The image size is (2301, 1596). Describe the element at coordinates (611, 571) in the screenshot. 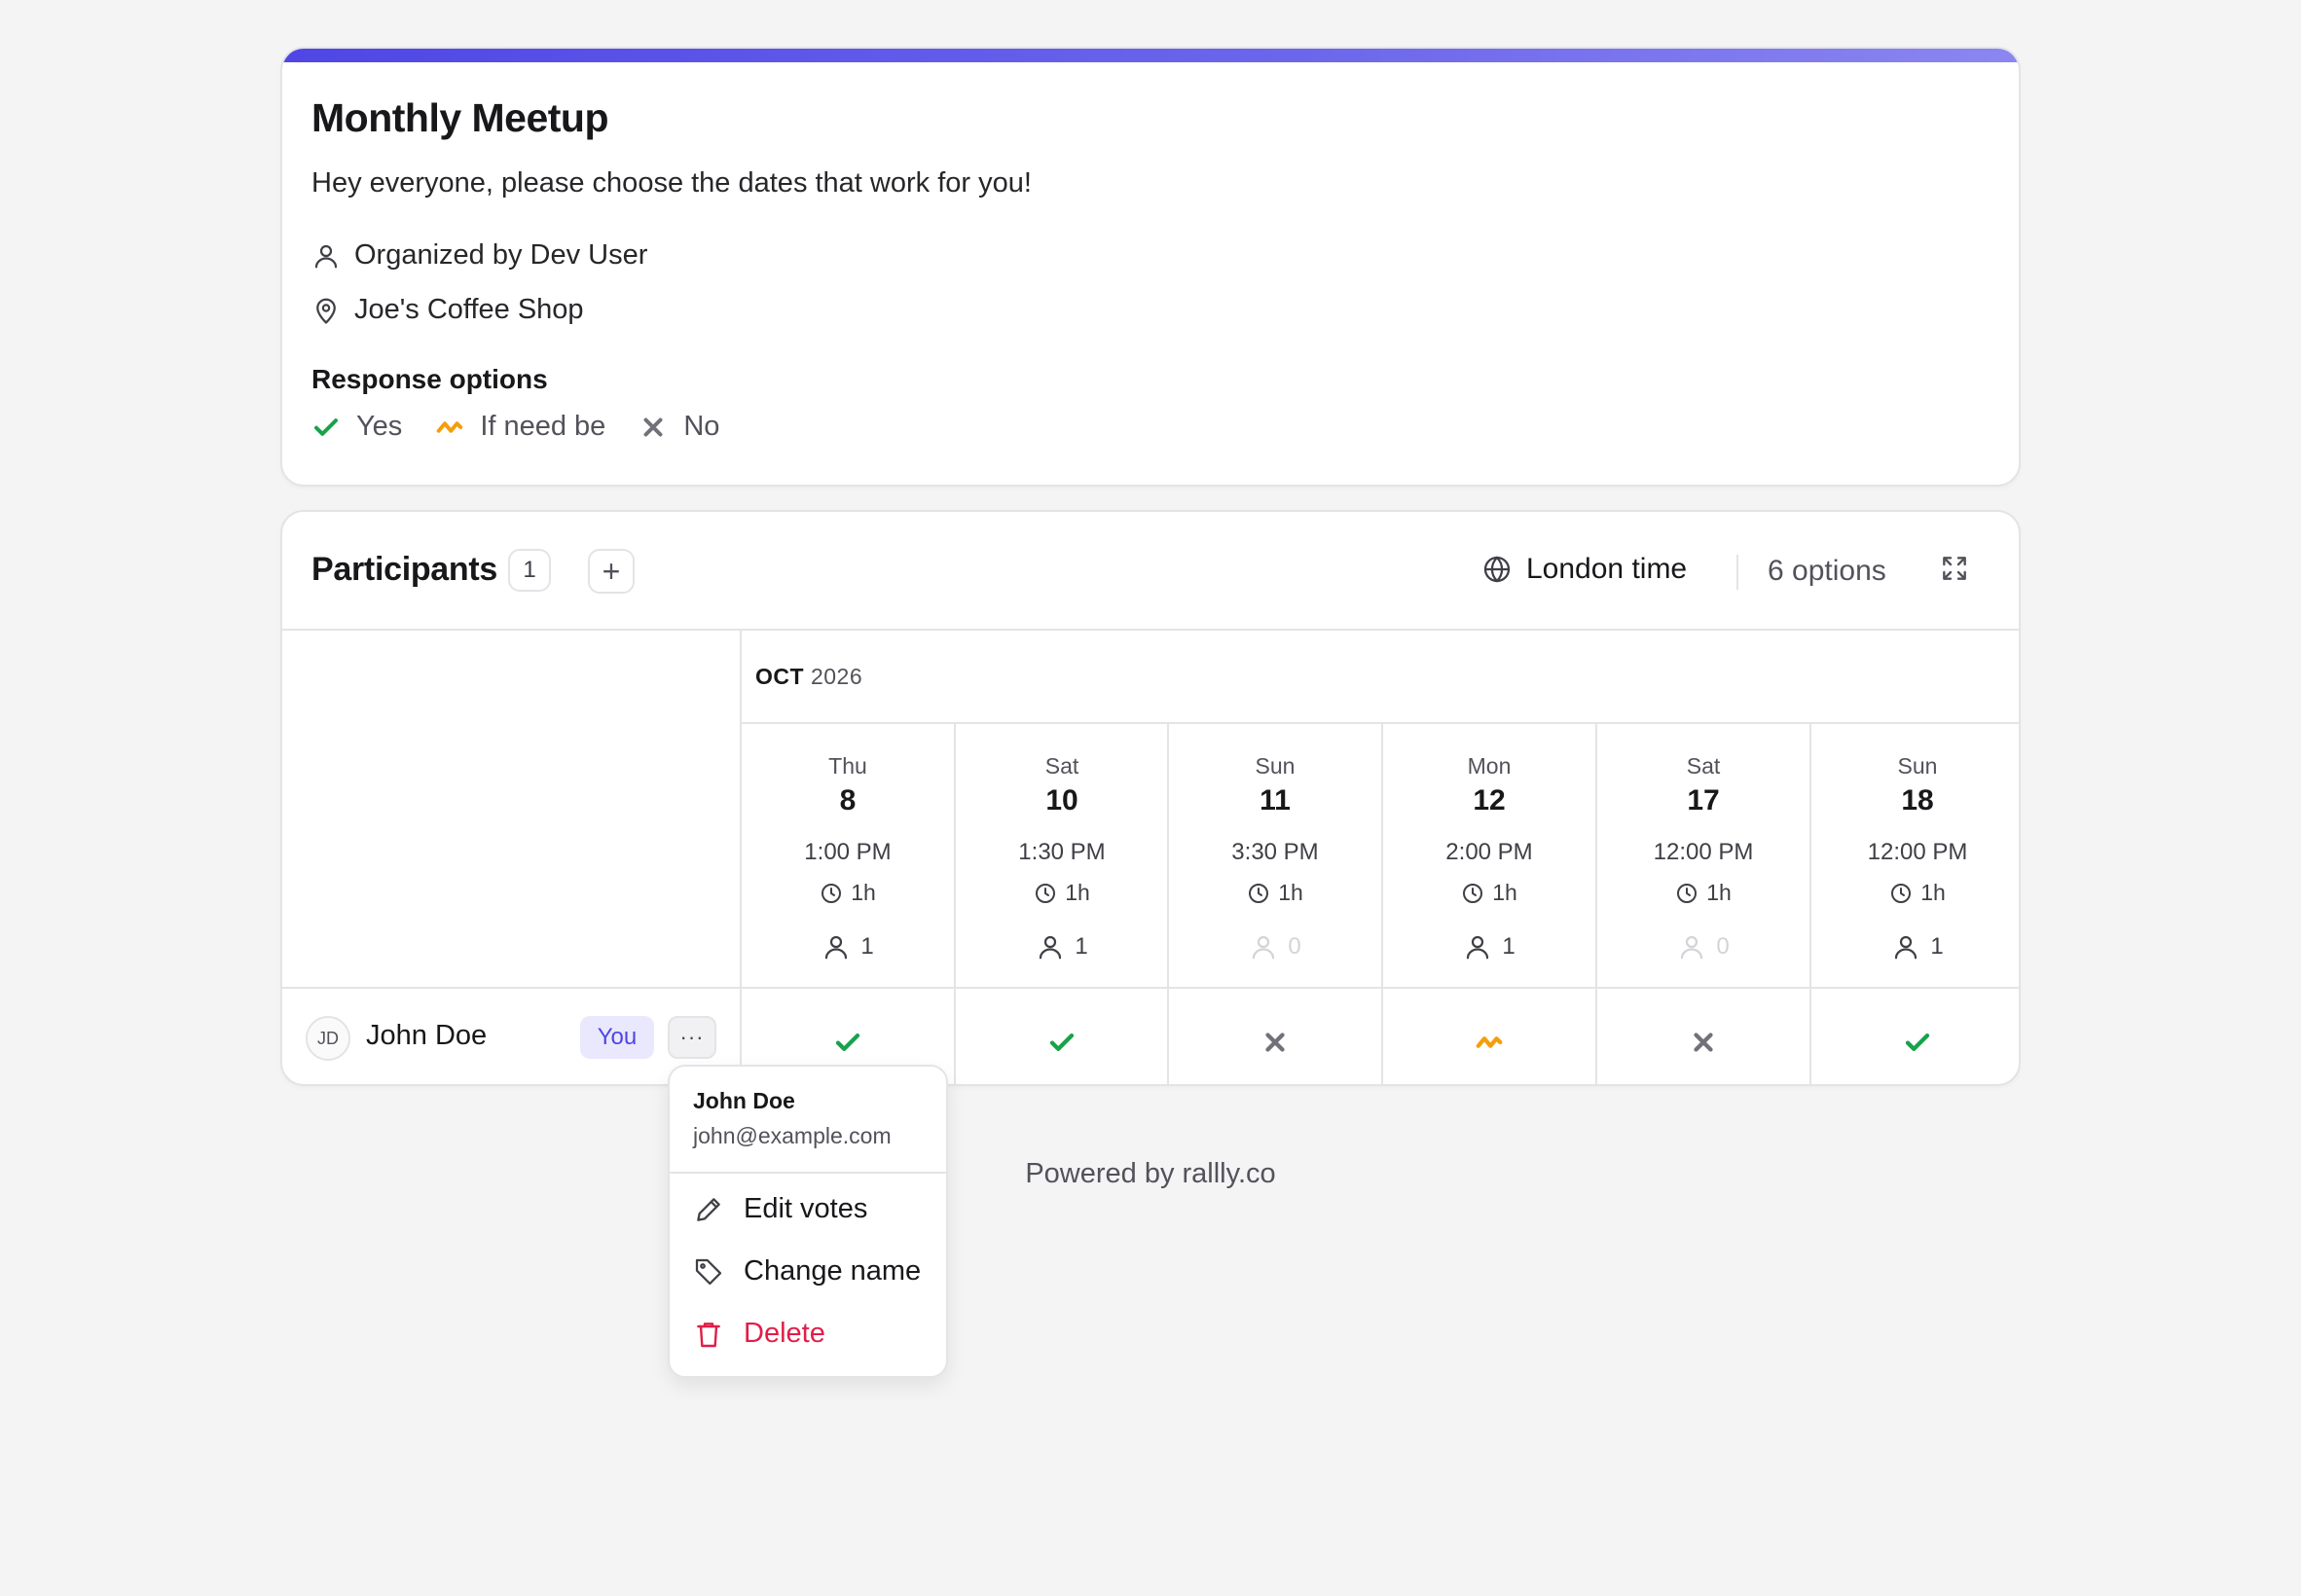

I see `add-participant-button: +` at that location.